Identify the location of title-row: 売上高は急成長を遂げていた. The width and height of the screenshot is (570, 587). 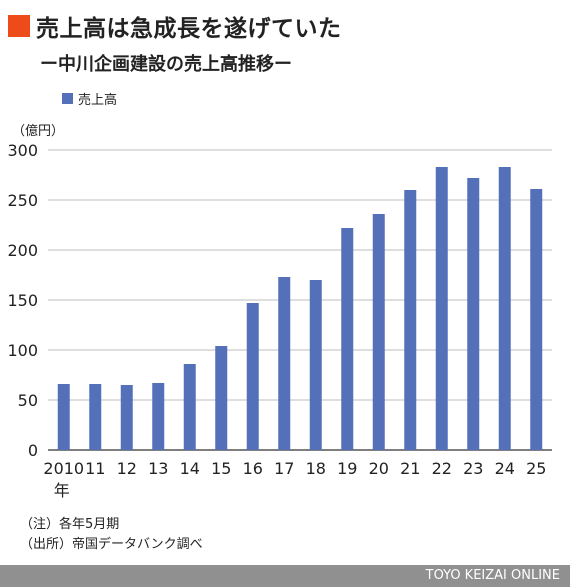
(175, 27).